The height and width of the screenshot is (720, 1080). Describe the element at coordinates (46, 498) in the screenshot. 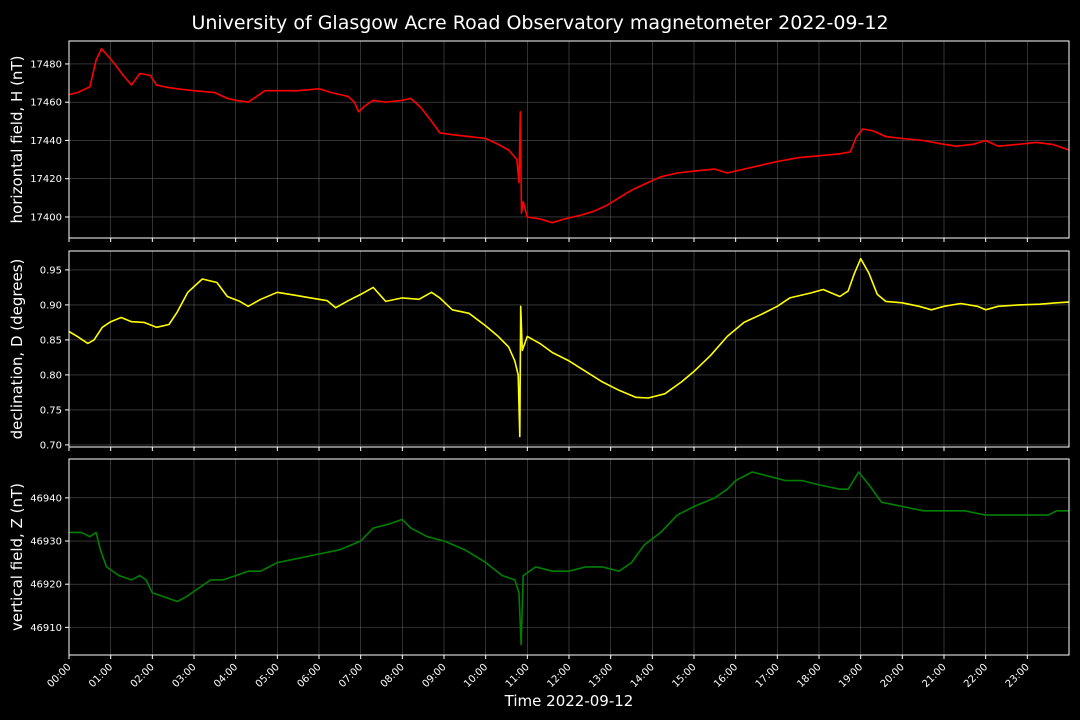

I see `y-tick-label: 46940` at that location.